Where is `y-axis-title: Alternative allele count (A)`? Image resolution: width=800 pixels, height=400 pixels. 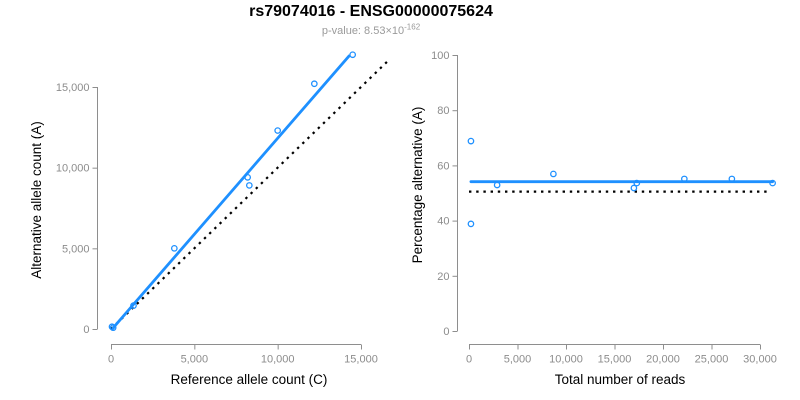
y-axis-title: Alternative allele count (A) is located at coordinates (36, 200).